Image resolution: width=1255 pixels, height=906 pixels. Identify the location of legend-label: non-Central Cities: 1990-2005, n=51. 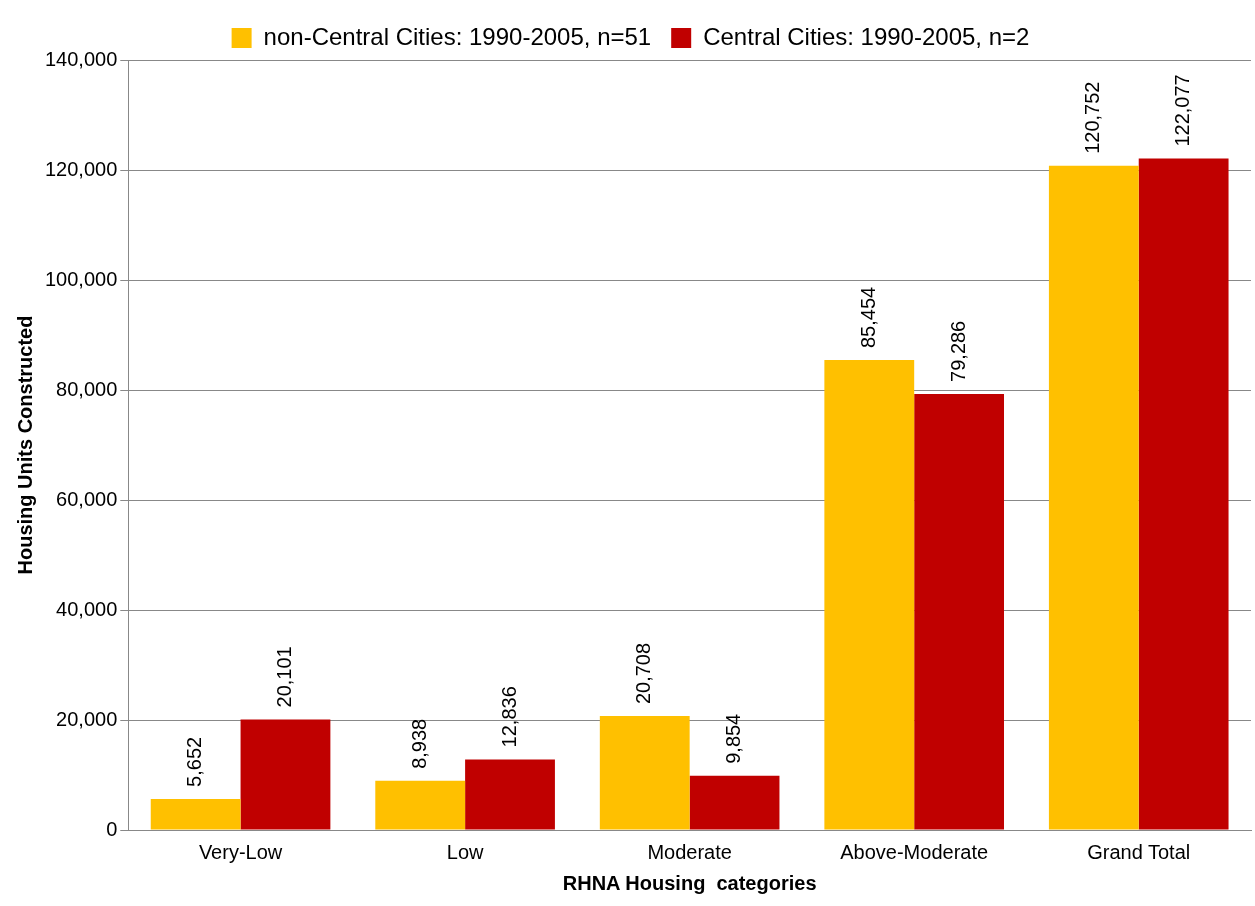
(457, 36).